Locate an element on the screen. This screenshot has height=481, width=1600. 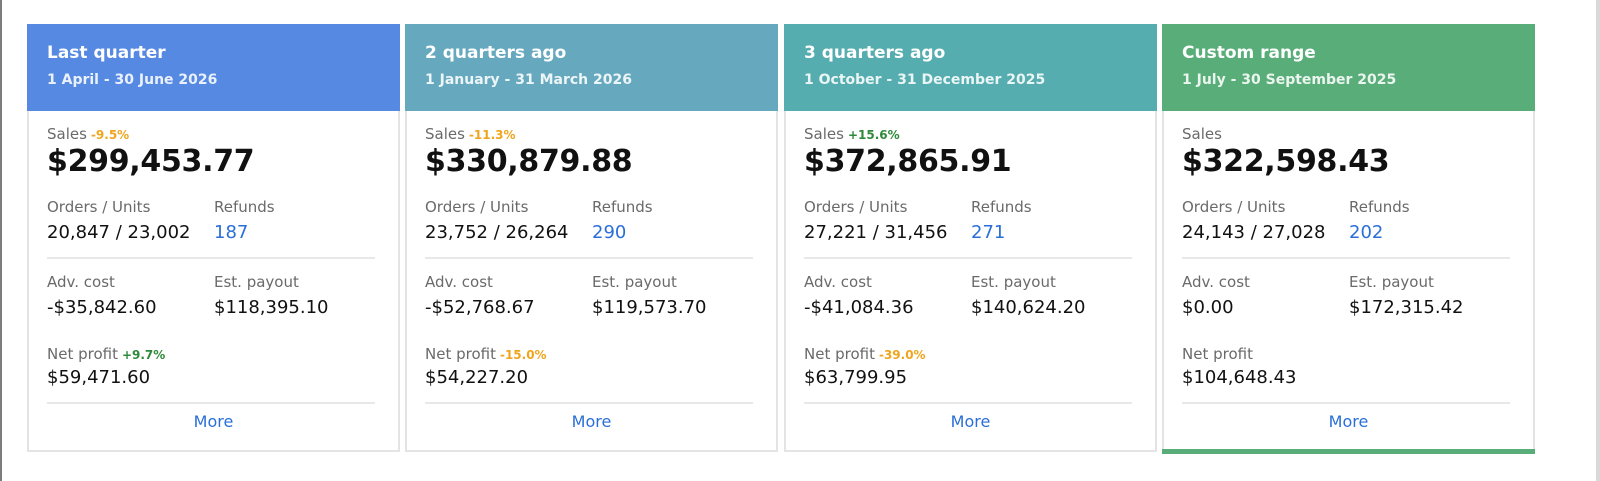
sales-label-row: Sales -11.3% is located at coordinates (470, 133).